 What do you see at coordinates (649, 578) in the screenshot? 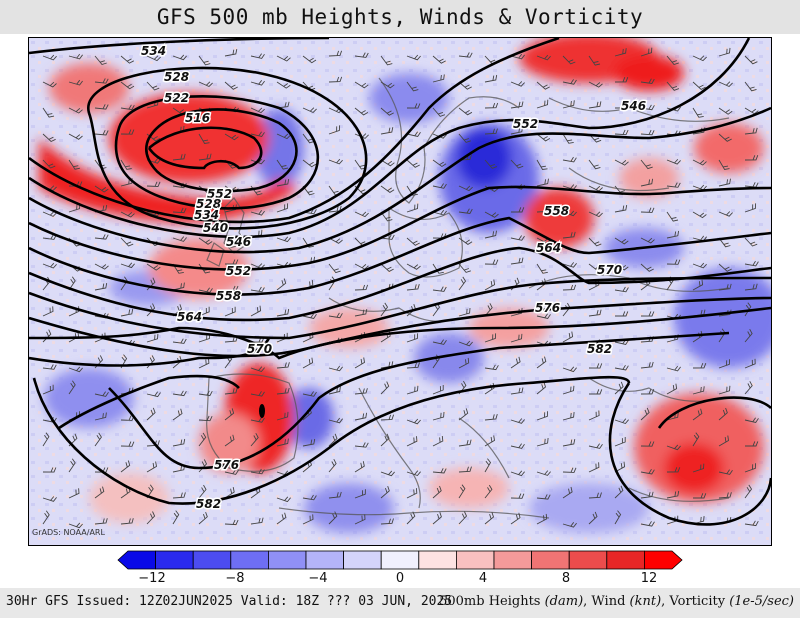
I see `colorbar-tick: 12` at bounding box center [649, 578].